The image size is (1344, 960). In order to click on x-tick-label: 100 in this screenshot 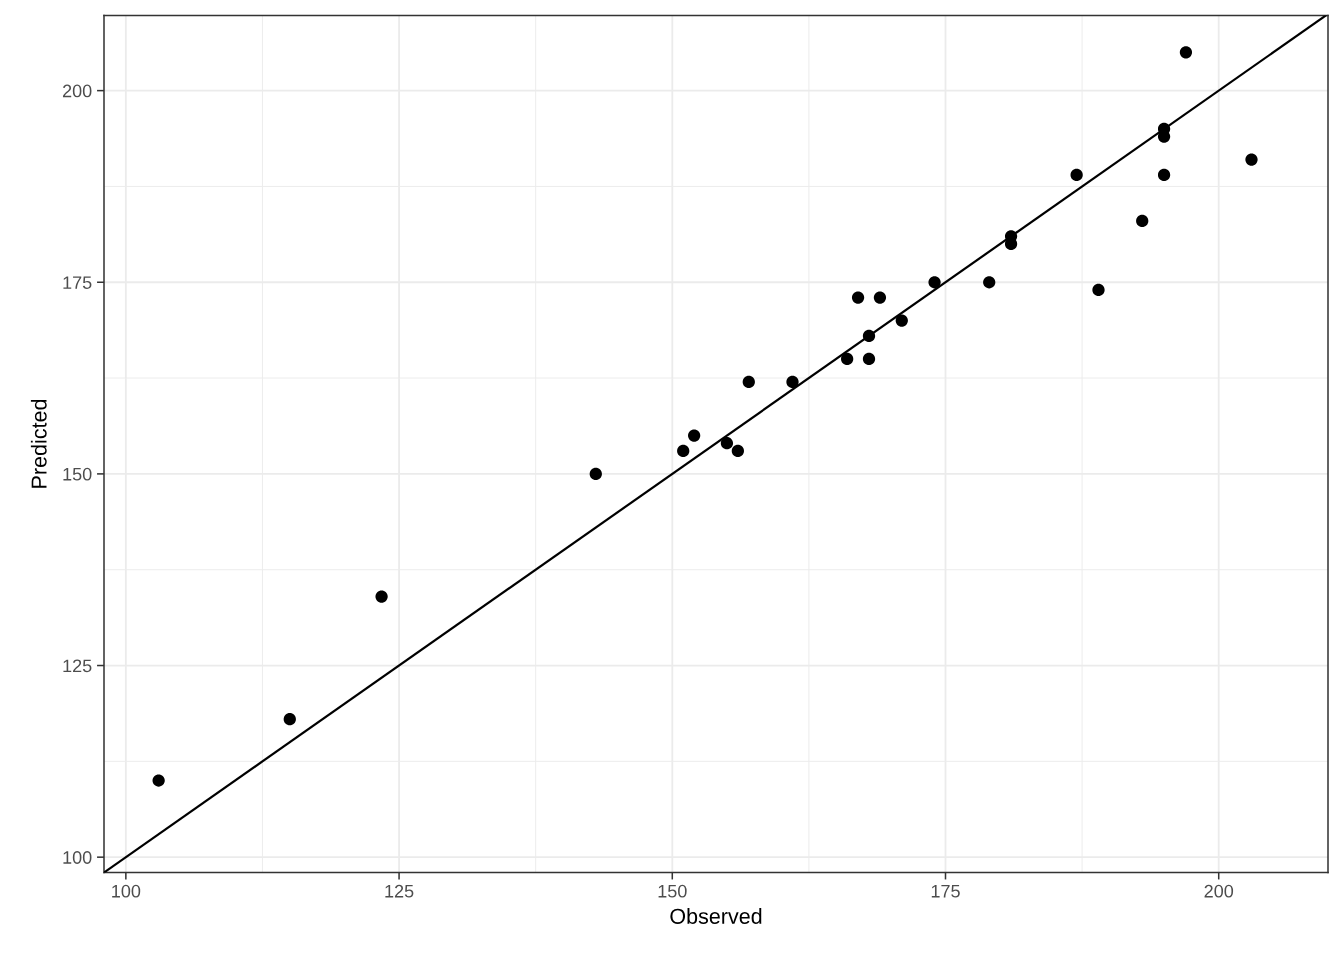, I will do `click(126, 891)`.